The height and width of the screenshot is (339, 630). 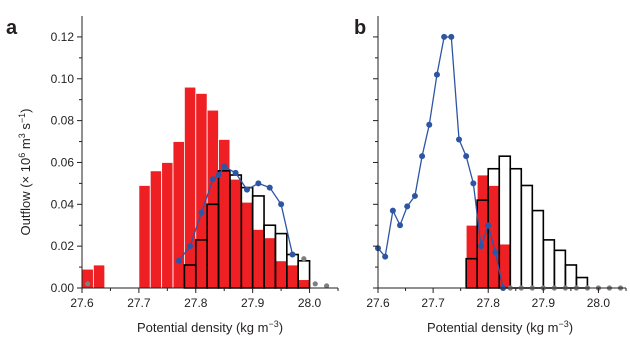 I want to click on y-tick-label: 0.12, so click(x=63, y=37).